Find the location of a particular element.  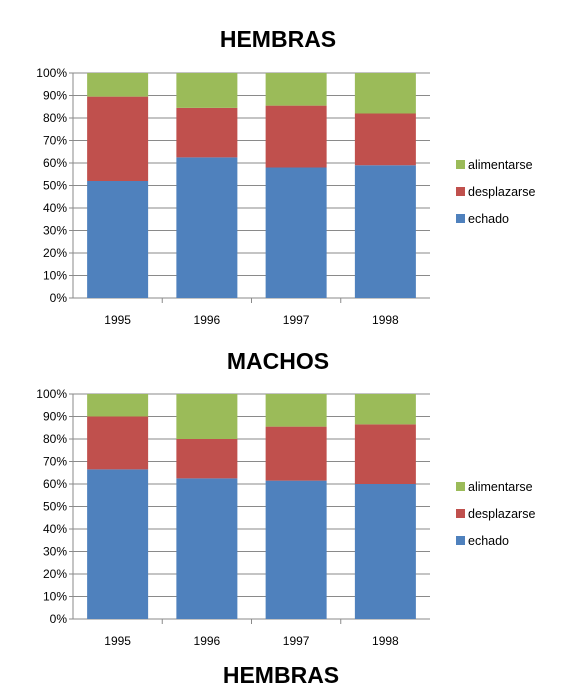

chart-title: HEMBRAS is located at coordinates (278, 39).